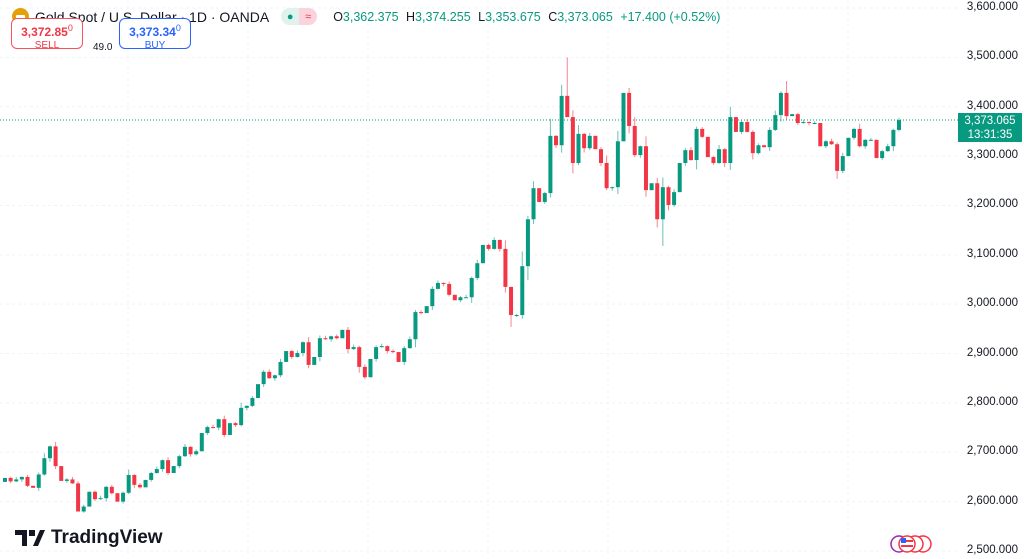 This screenshot has height=559, width=1024. Describe the element at coordinates (47, 34) in the screenshot. I see `sell-button: 3,372.850 SELL` at that location.